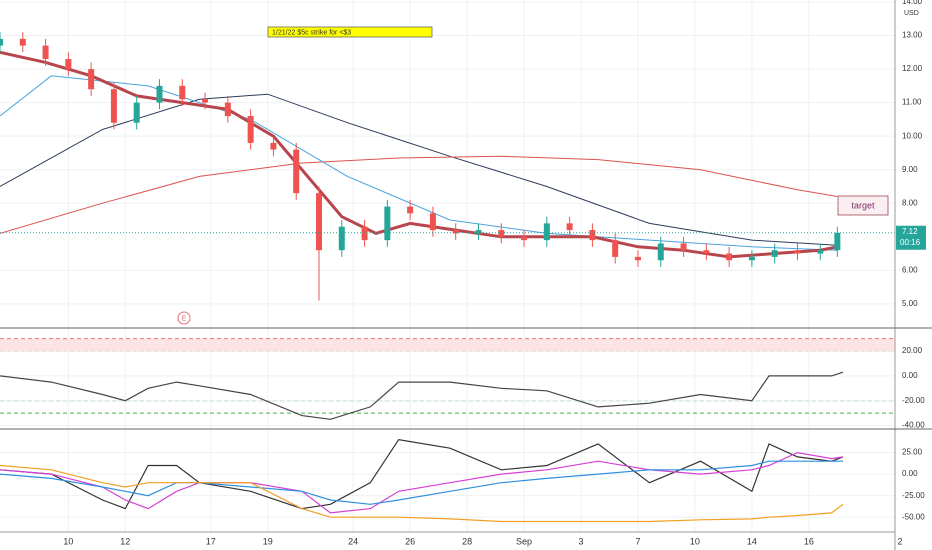 The height and width of the screenshot is (550, 932). Describe the element at coordinates (910, 242) in the screenshot. I see `countdown: 00:16` at that location.